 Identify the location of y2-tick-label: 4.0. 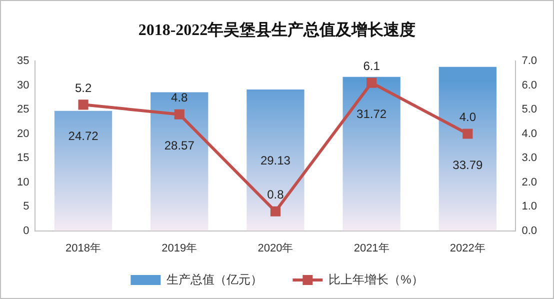
(530, 134).